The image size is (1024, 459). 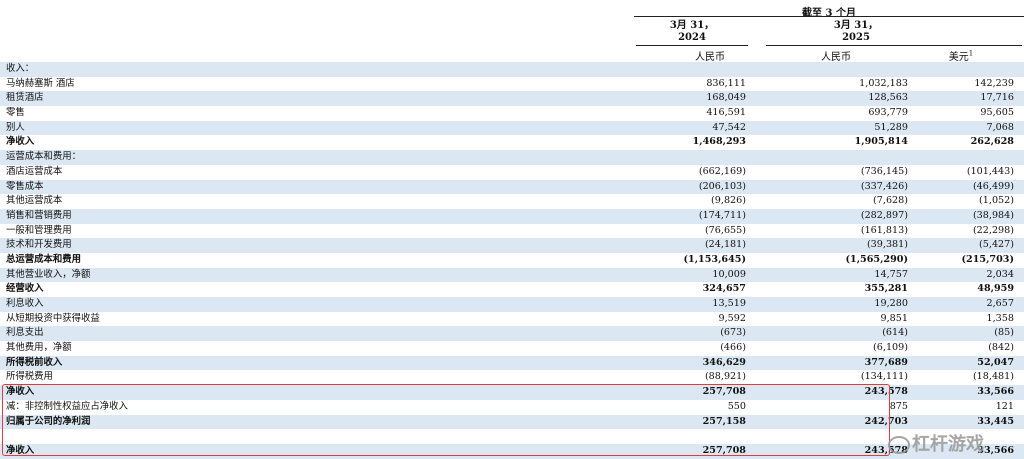 What do you see at coordinates (948, 444) in the screenshot?
I see `watermark-text: 杠杆游戏` at bounding box center [948, 444].